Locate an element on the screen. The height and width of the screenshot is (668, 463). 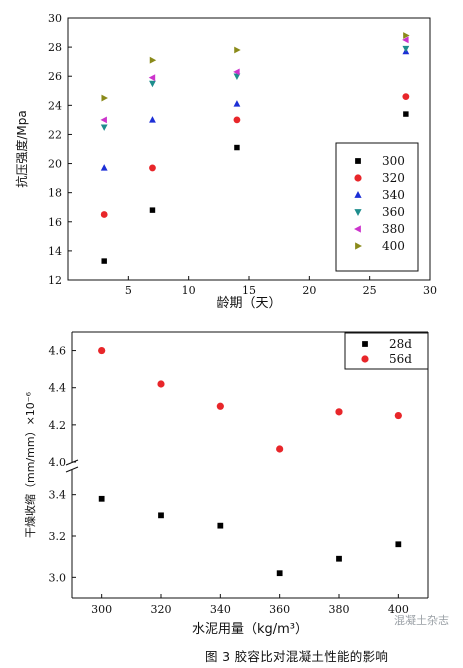
chart2-legend-label-28d: 28d is located at coordinates (400, 344).